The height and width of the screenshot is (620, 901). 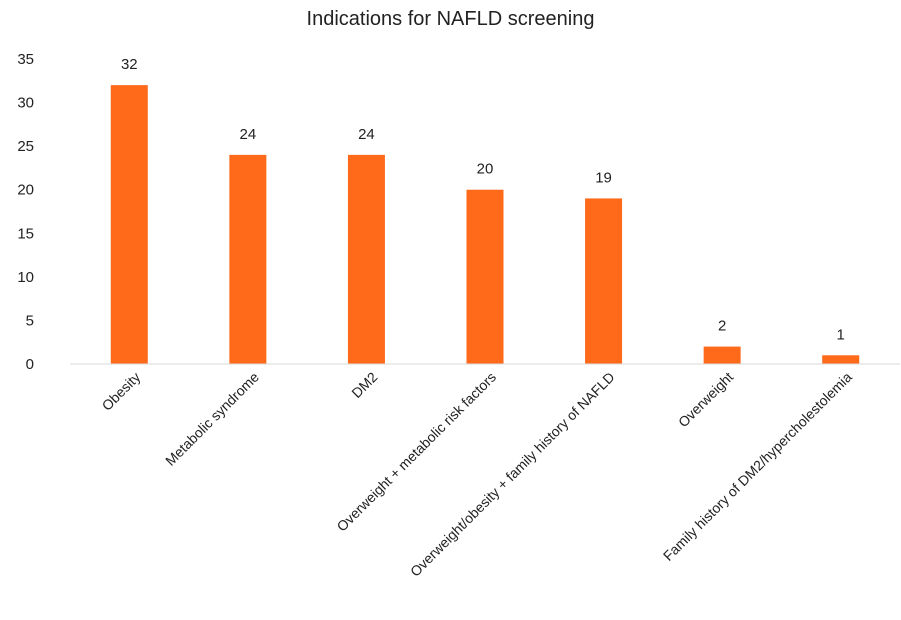 I want to click on data-label: 20, so click(x=485, y=169).